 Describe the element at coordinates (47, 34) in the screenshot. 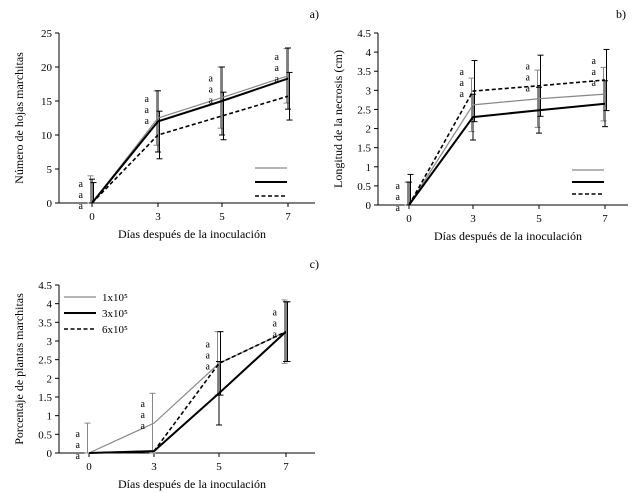

I see `y-tick-label: 25` at that location.